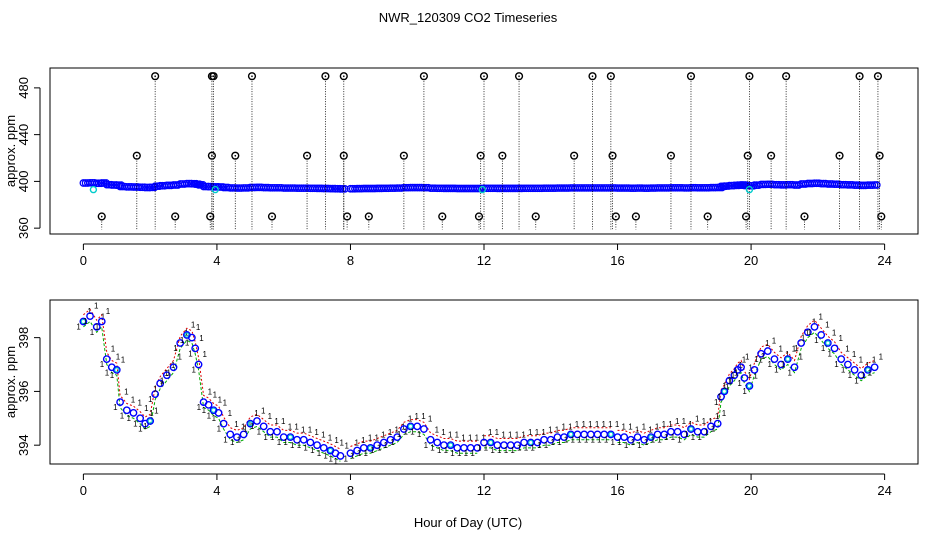 This screenshot has height=540, width=936. What do you see at coordinates (468, 522) in the screenshot?
I see `figure-xlabel: Hour of Day (UTC)` at bounding box center [468, 522].